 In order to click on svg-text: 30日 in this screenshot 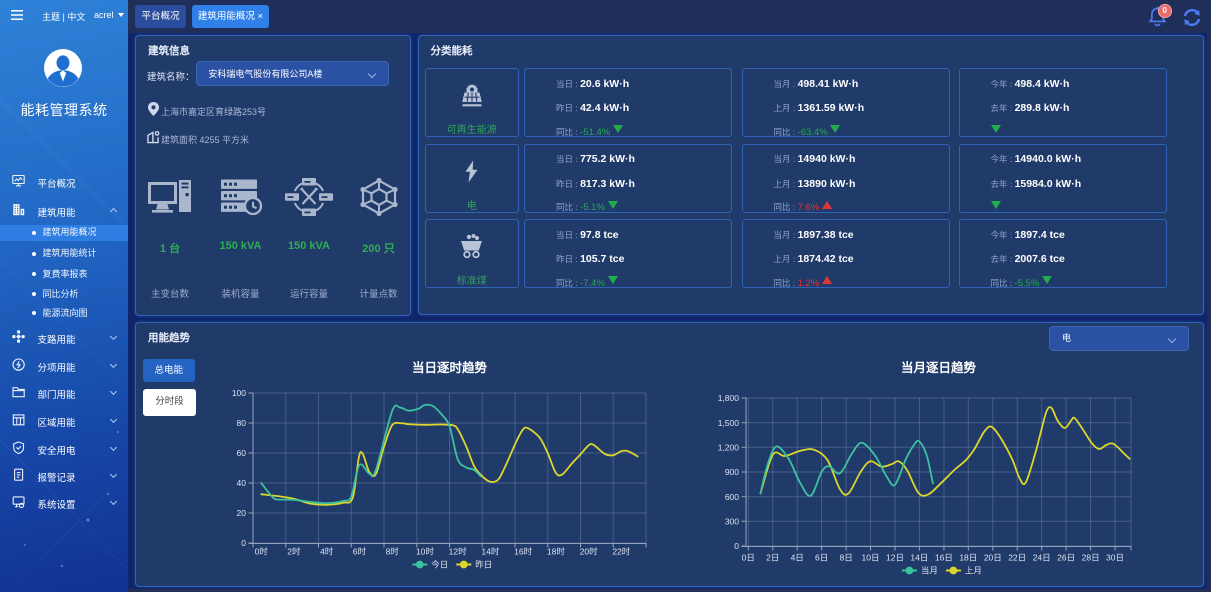, I will do `click(1115, 558)`.